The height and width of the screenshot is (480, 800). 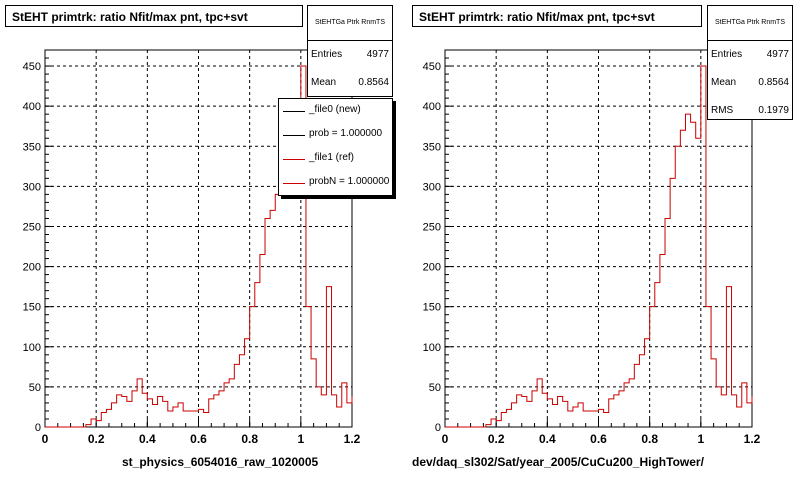 What do you see at coordinates (750, 23) in the screenshot?
I see `right-stats-header: StEHTGa Ptrk RnmTS` at bounding box center [750, 23].